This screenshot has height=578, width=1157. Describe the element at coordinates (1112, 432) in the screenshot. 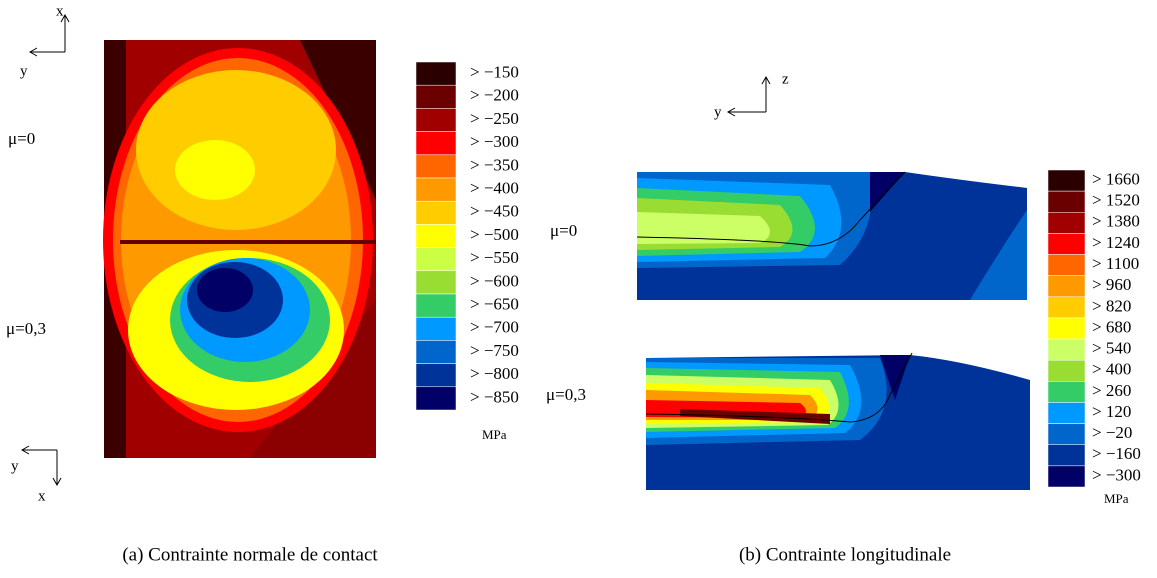

I see `legend-label: > −20` at that location.